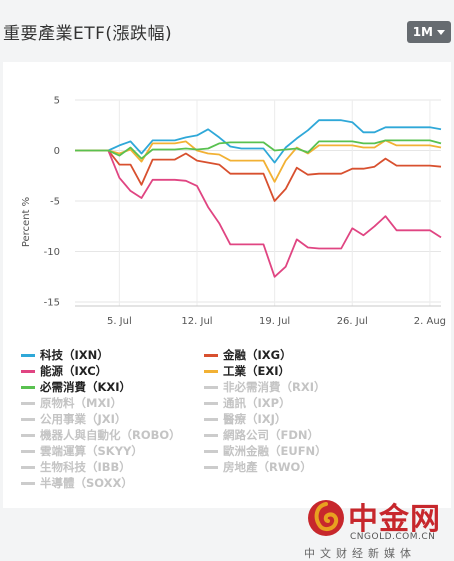 This screenshot has width=454, height=561. Describe the element at coordinates (267, 467) in the screenshot. I see `legend-label: 房地產（RWO）` at that location.